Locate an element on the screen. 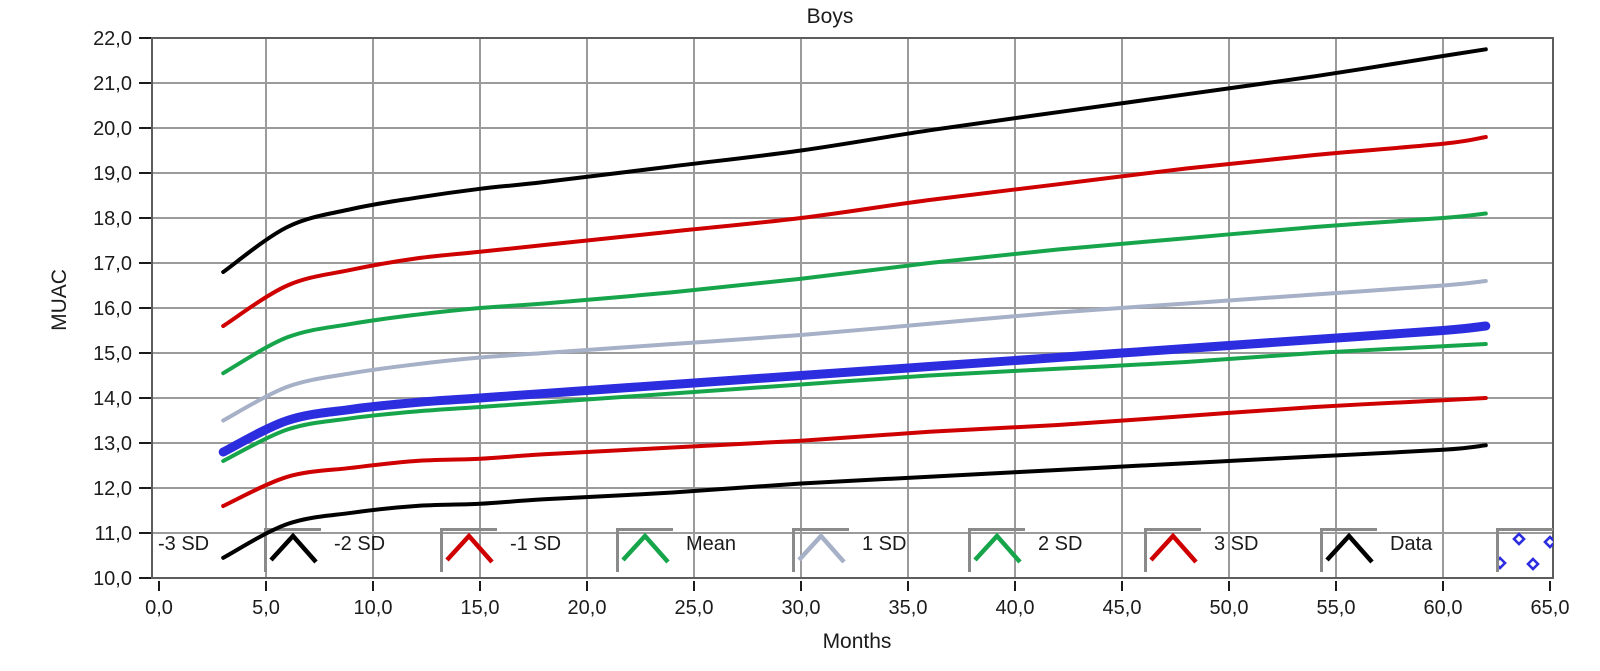 The height and width of the screenshot is (671, 1600). legend-item--1-sd: -1 SD is located at coordinates (595, 551).